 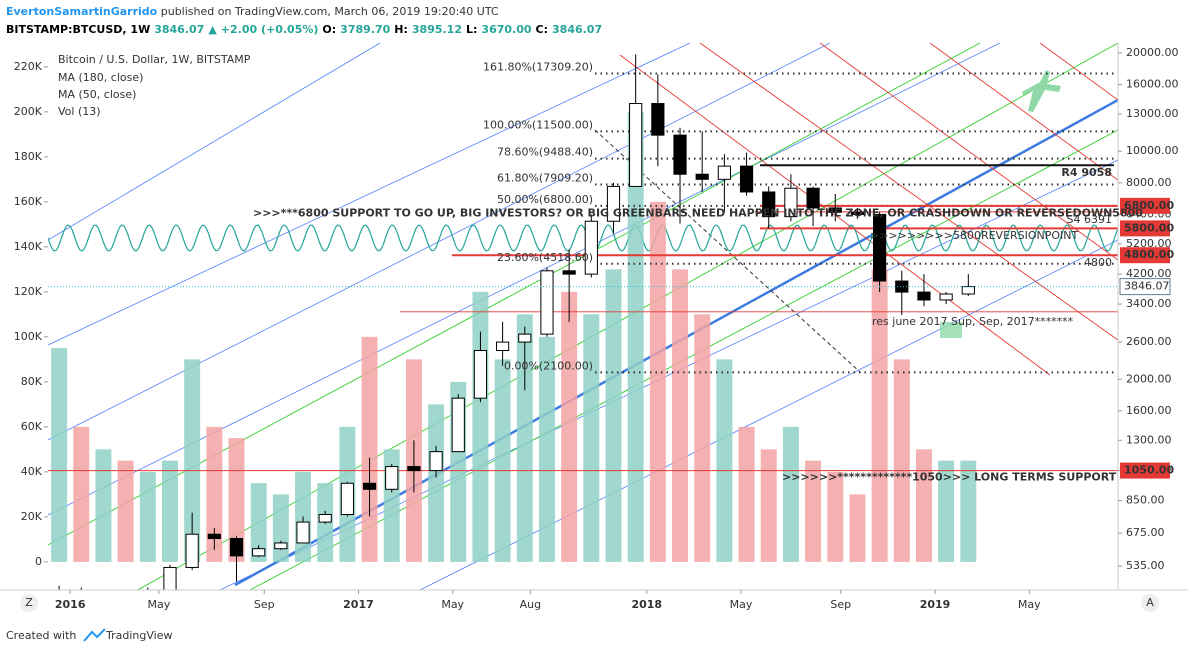 I want to click on fib-label: 23.60%(4518.60), so click(x=545, y=257).